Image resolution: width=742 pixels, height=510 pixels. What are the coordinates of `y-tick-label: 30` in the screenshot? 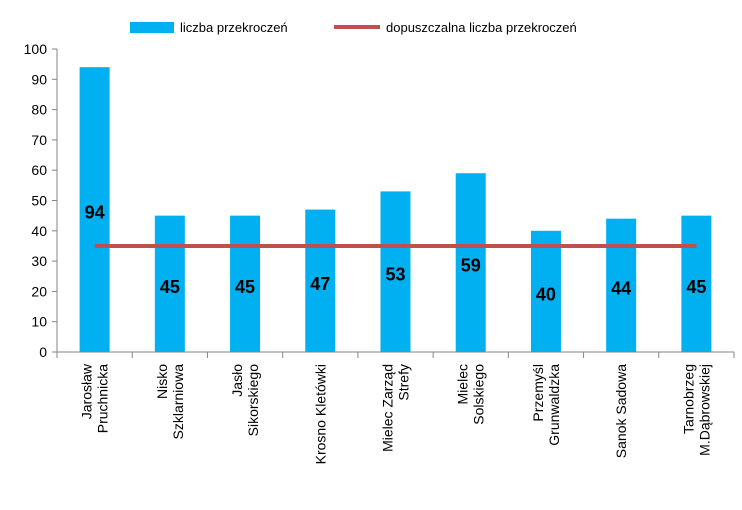 It's located at (39, 261).